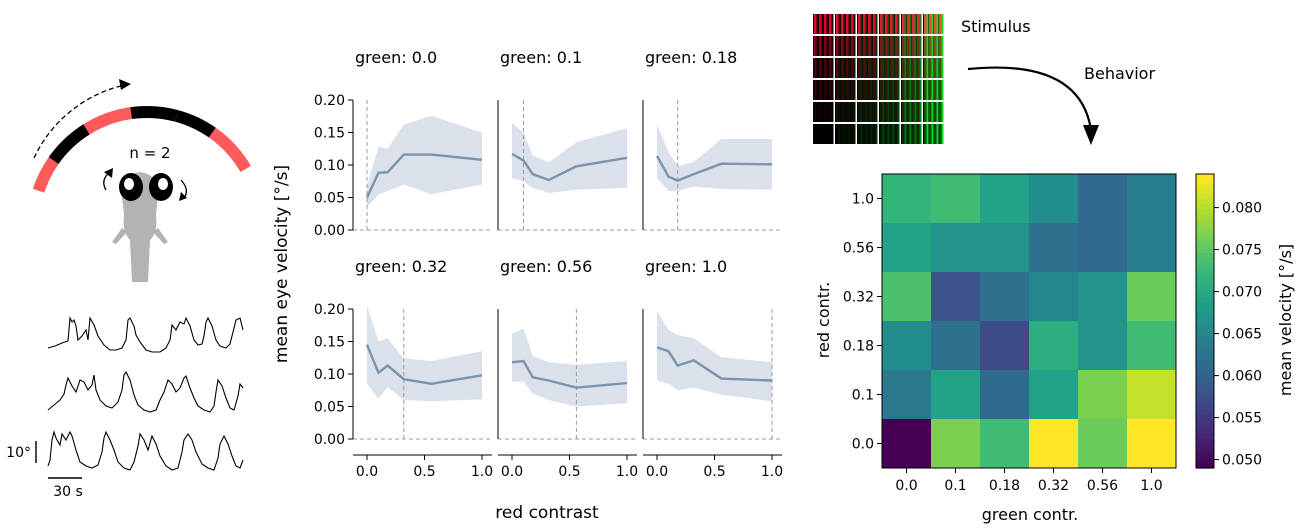  What do you see at coordinates (541, 57) in the screenshot?
I see `panel-title: green: 0.1` at bounding box center [541, 57].